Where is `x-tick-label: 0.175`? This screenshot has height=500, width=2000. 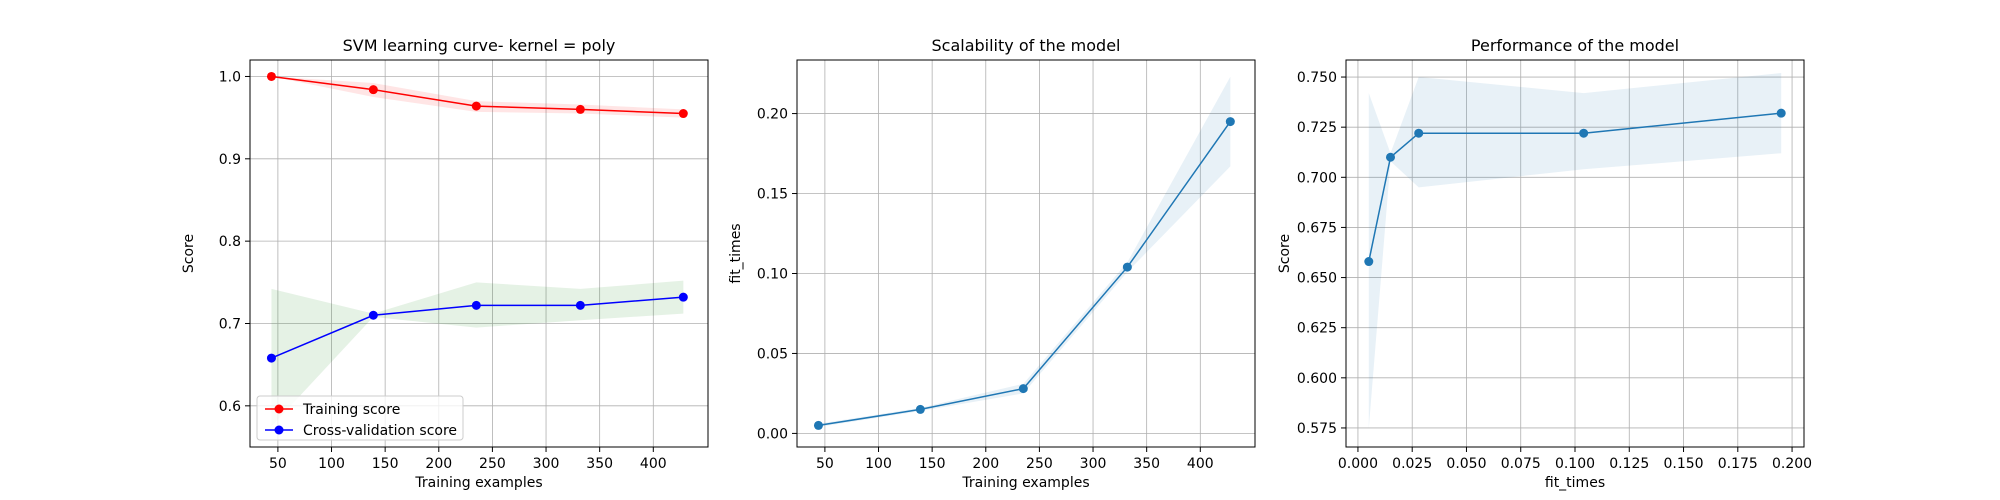
x-tick-label: 0.175 is located at coordinates (1738, 464).